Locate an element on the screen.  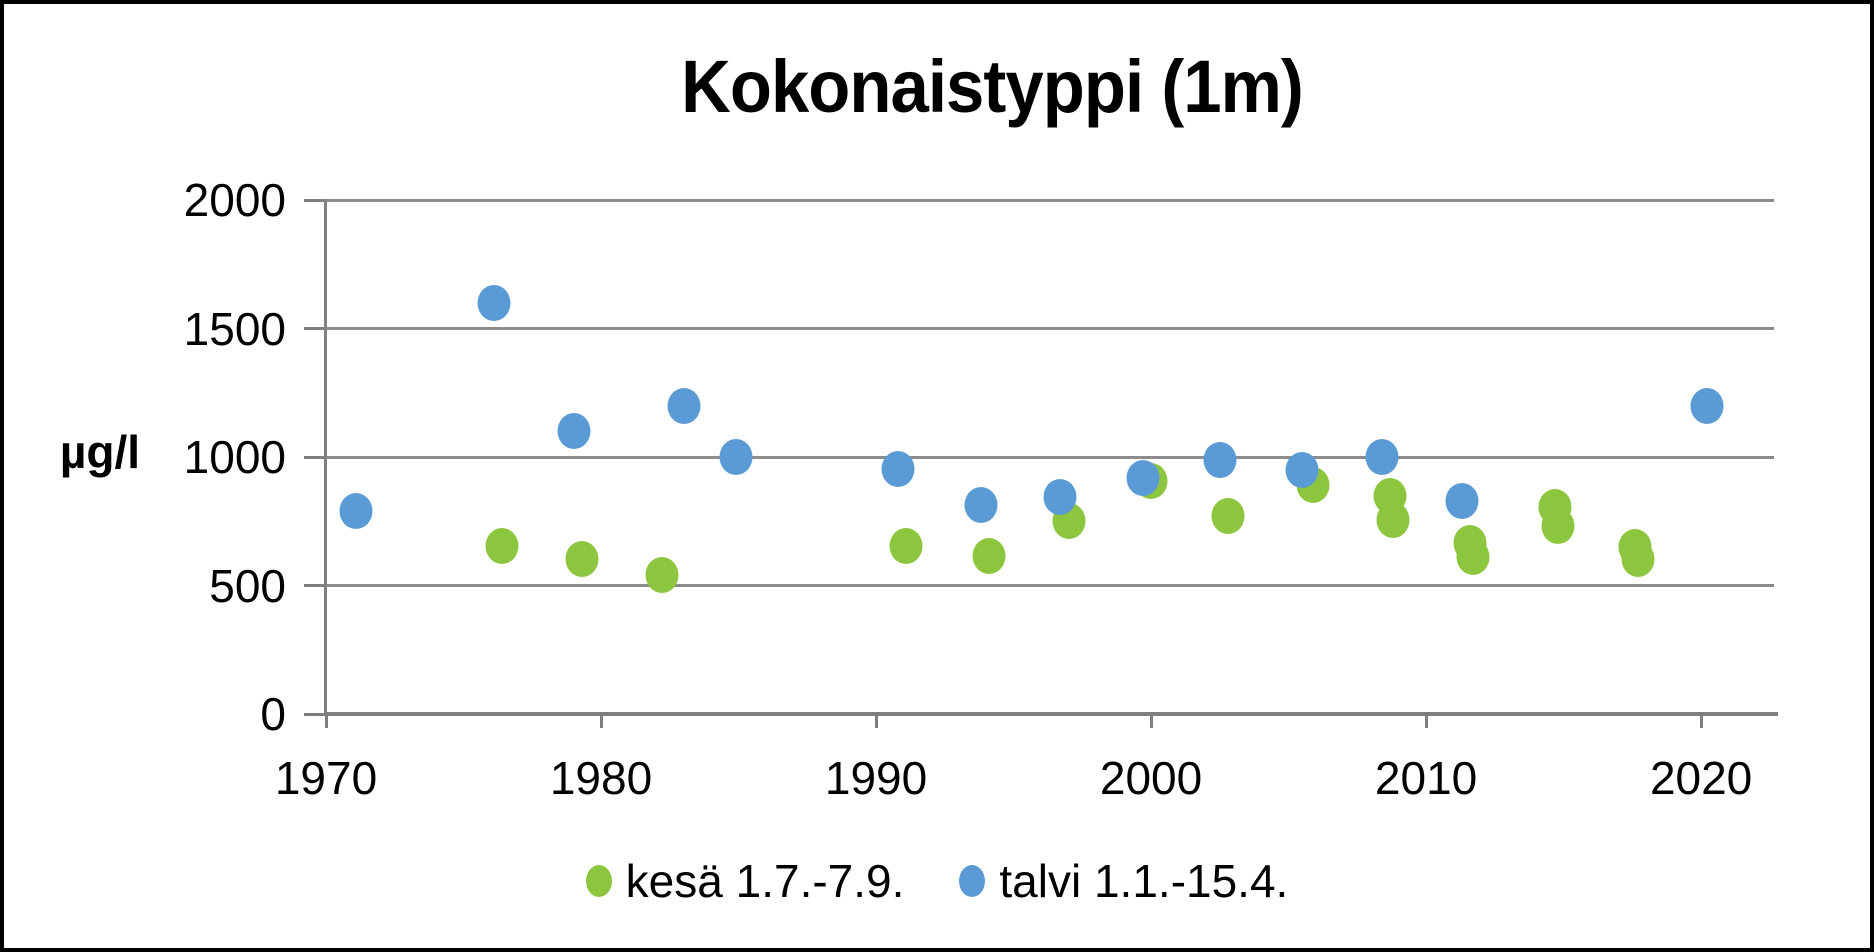
y-tick-label: 1500 is located at coordinates (234, 328).